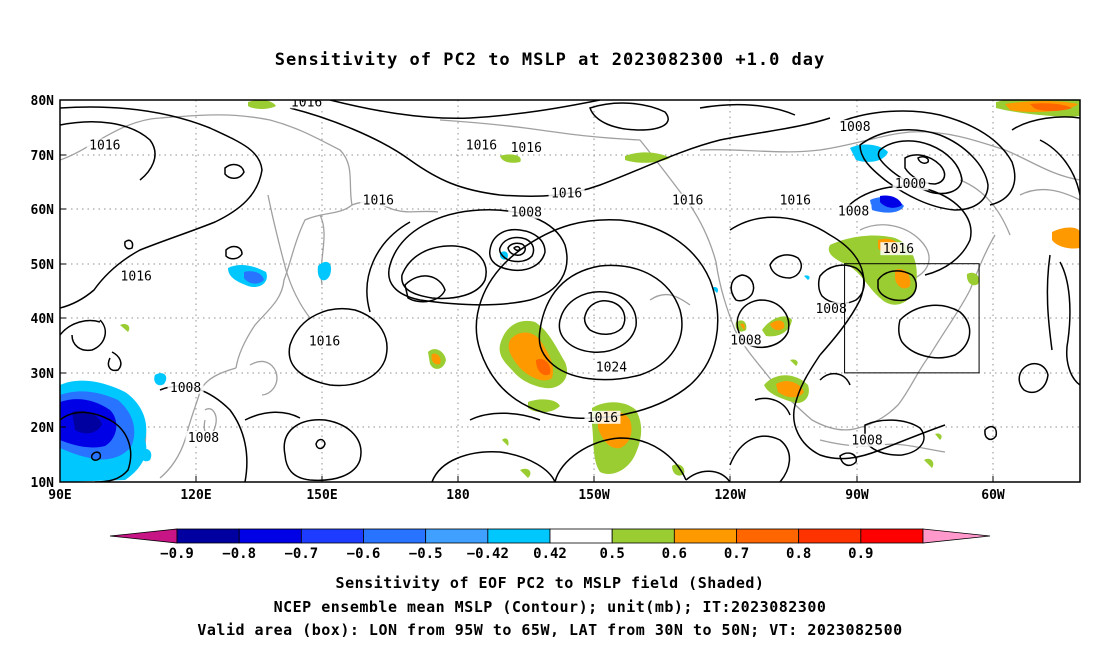  I want to click on lat-label-30n: 30N, so click(43, 374).